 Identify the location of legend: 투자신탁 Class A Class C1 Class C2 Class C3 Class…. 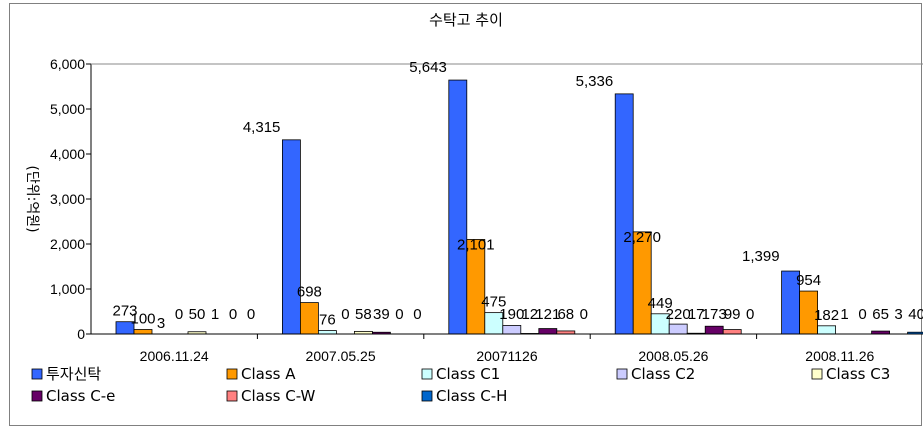
(460, 385).